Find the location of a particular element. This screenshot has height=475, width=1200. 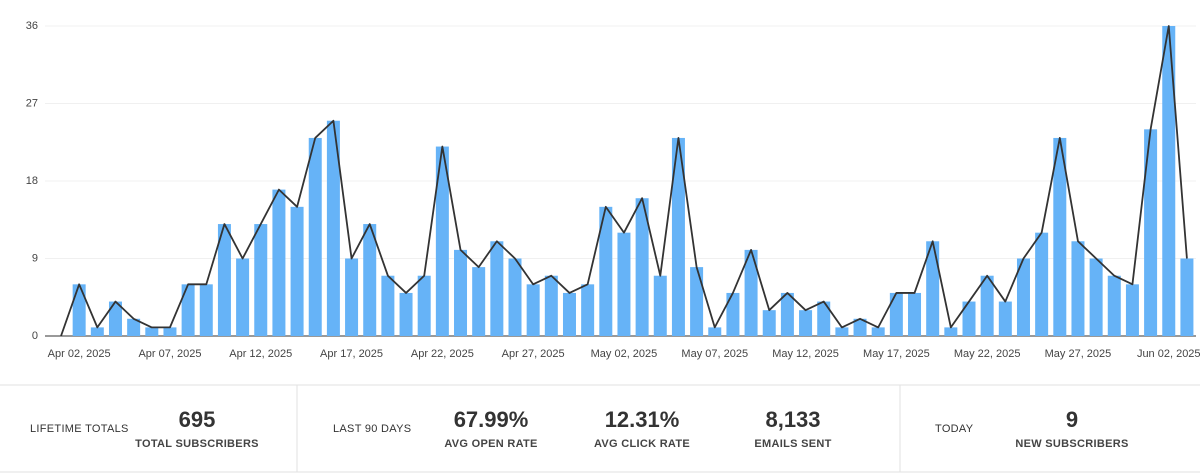

x-tick-label: Apr 17, 2025 is located at coordinates (351, 354).